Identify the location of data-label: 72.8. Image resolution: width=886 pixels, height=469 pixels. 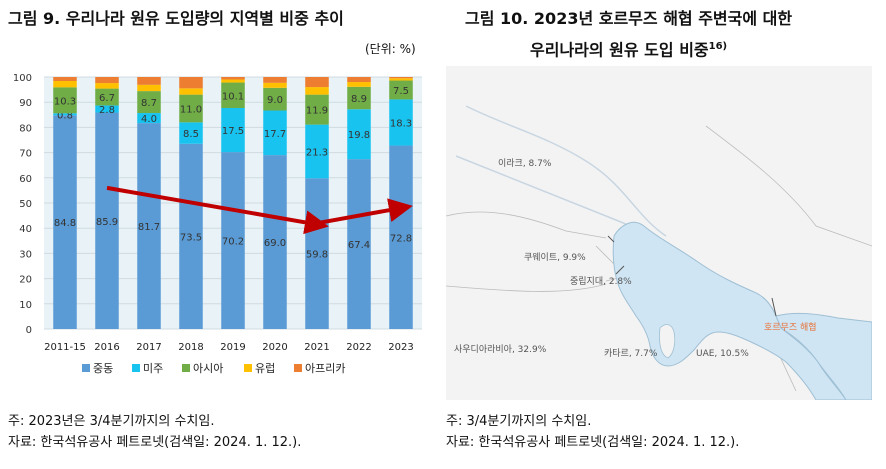
(401, 238).